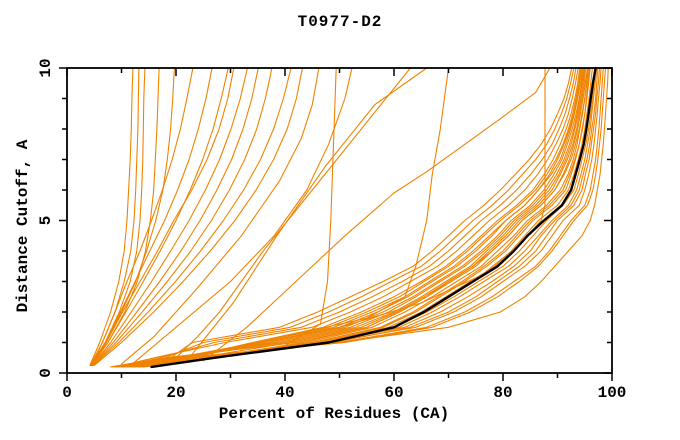 The height and width of the screenshot is (440, 680). I want to click on x-axis-label: Percent of Residues (CA), so click(334, 414).